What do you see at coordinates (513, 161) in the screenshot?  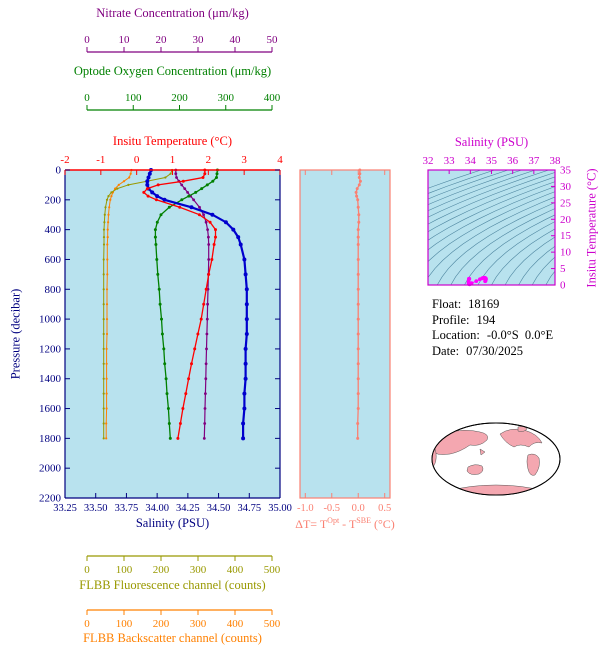 I see `tick-label: 36` at bounding box center [513, 161].